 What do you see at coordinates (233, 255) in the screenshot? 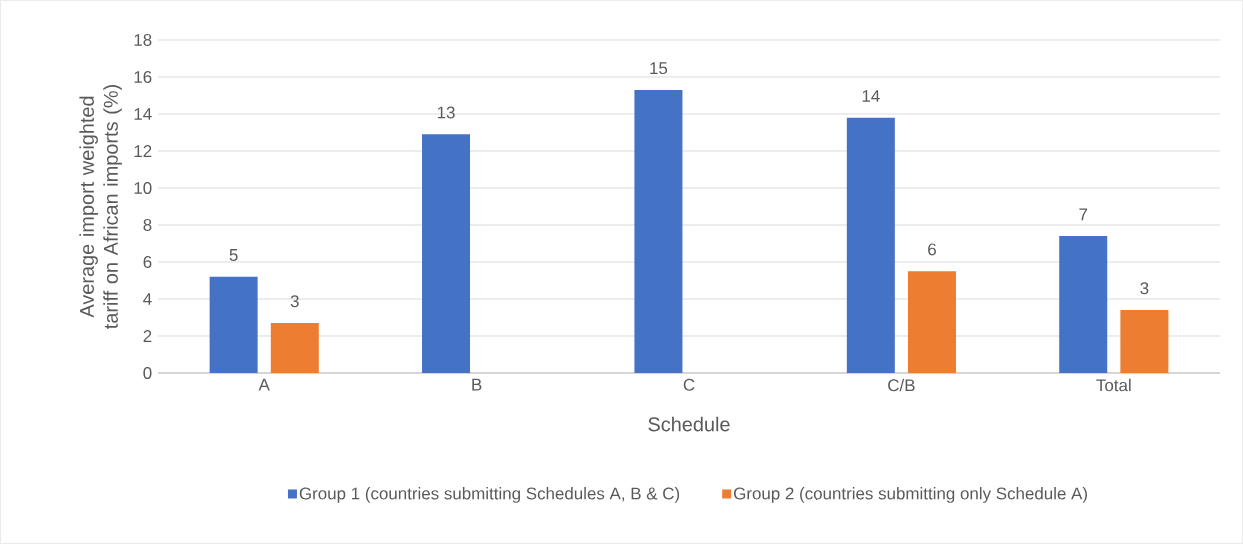
I see `data-label: 5` at bounding box center [233, 255].